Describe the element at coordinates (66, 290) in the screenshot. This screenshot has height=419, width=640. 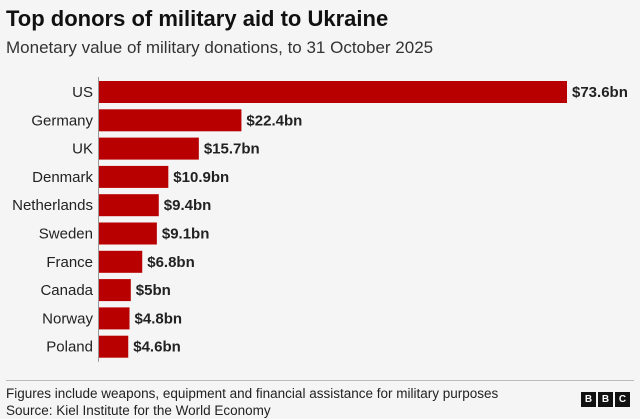
I see `category-label: Canada` at that location.